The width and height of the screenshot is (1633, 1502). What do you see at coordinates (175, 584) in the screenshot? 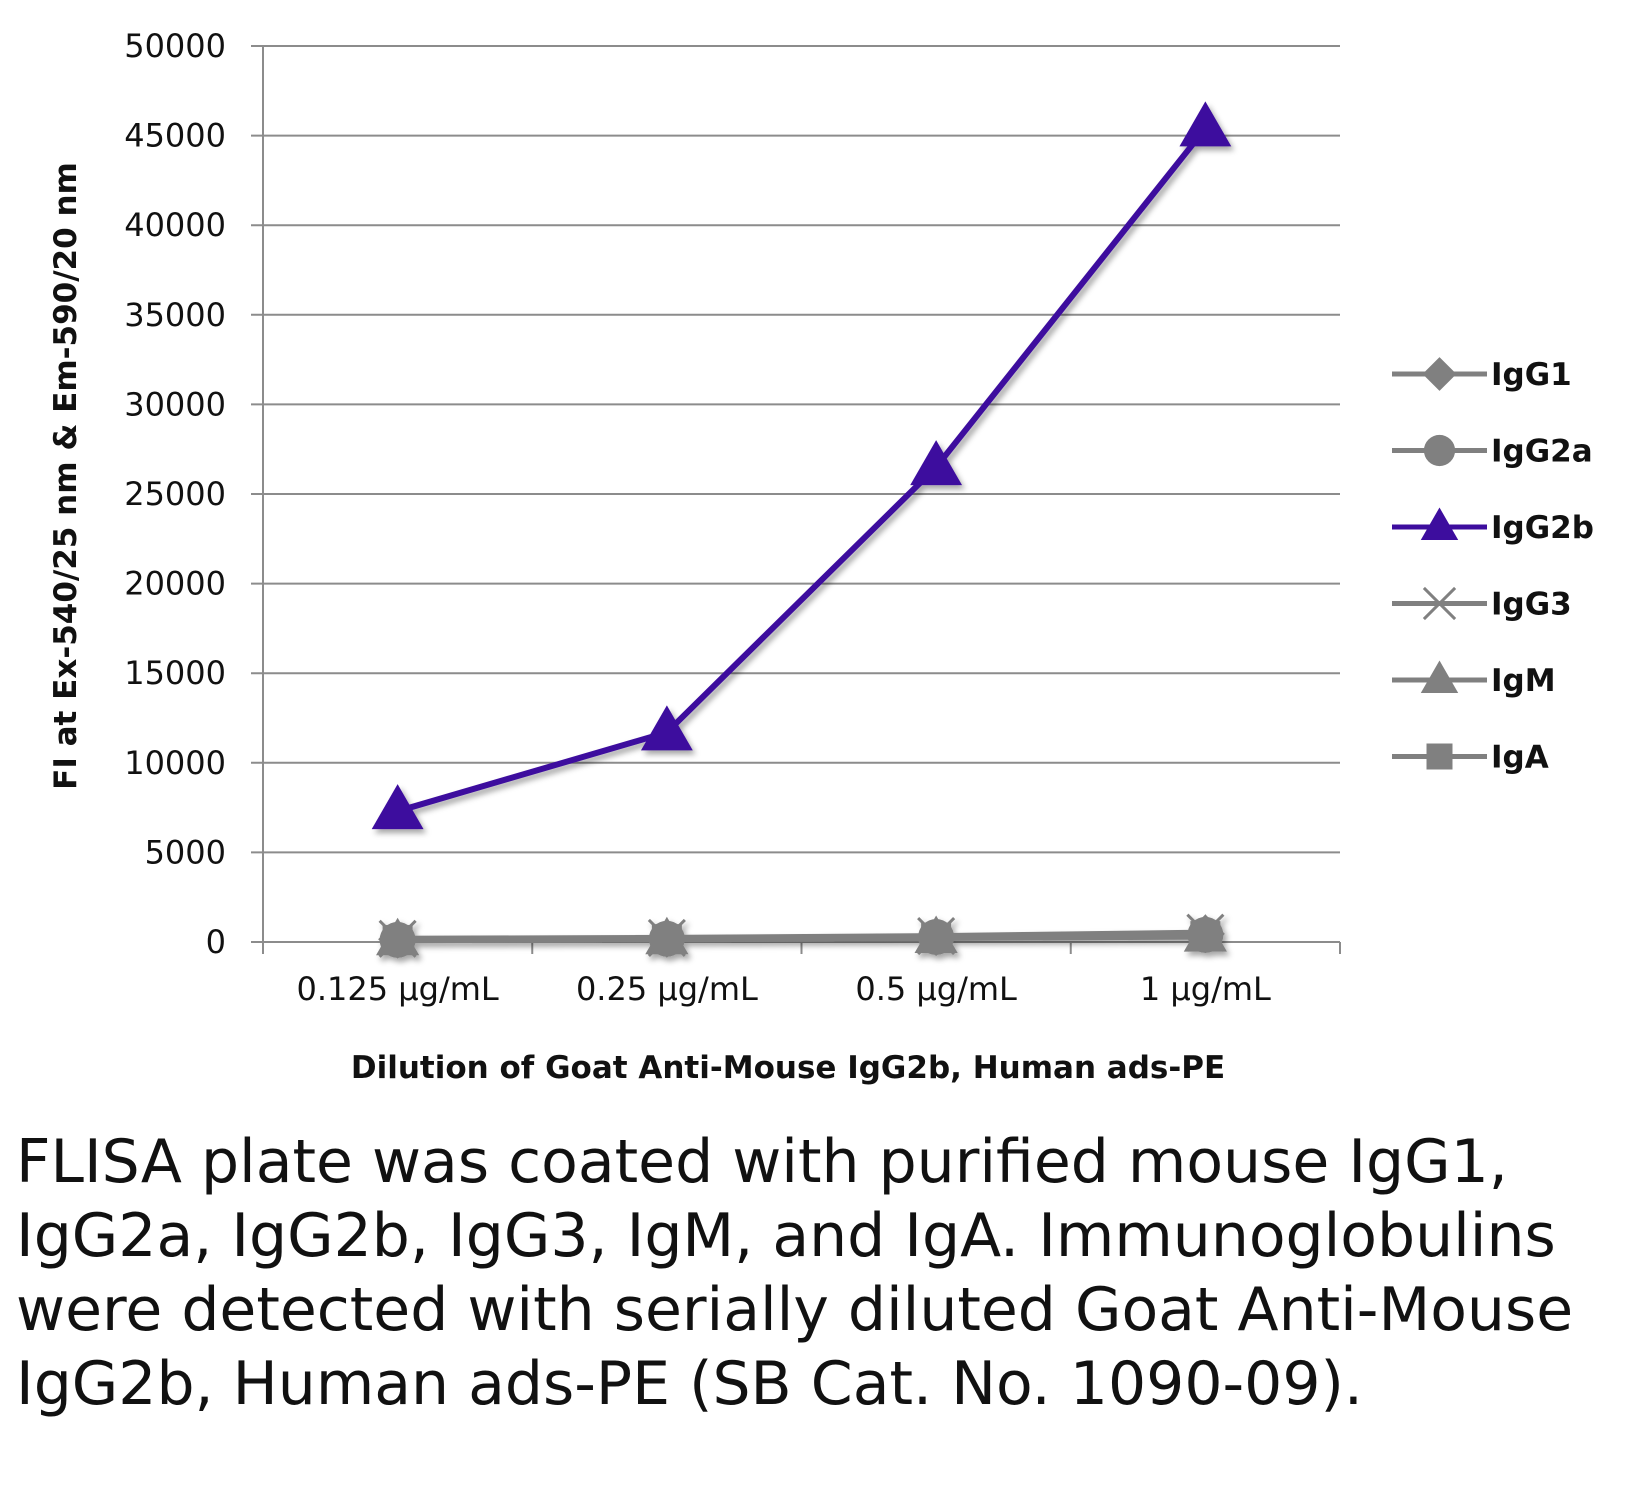
I see `y-tick-label: 20000` at bounding box center [175, 584].